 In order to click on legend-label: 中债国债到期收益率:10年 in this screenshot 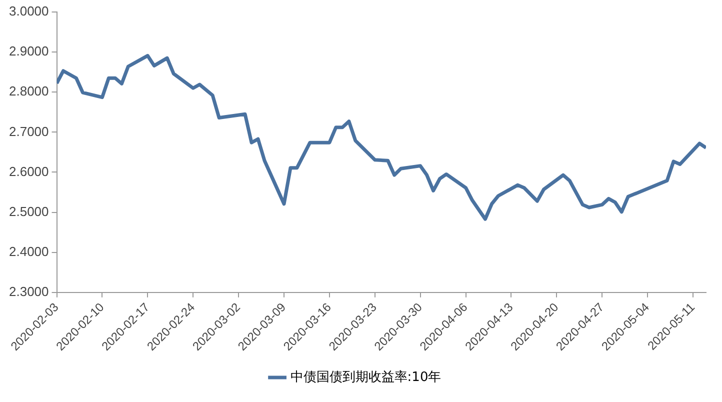, I will do `click(366, 376)`.